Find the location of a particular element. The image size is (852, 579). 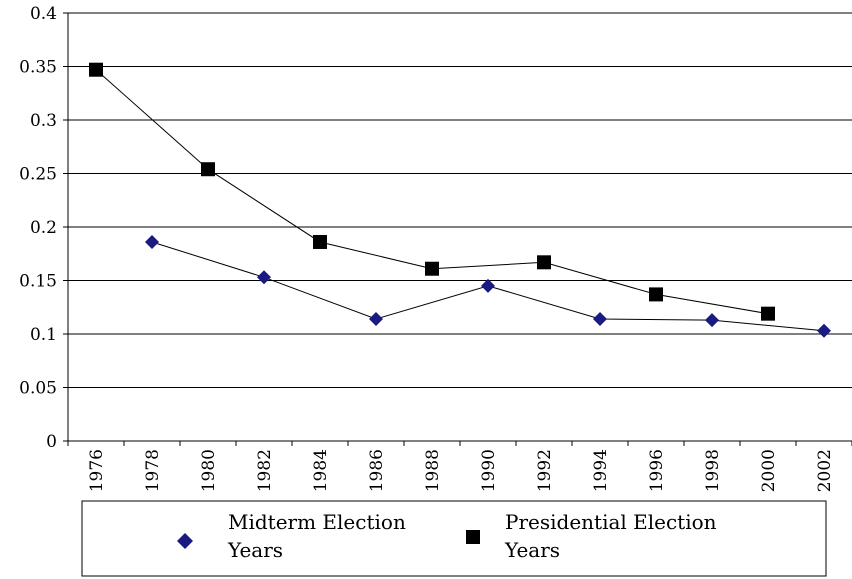

point-midterm-2002 is located at coordinates (824, 330).